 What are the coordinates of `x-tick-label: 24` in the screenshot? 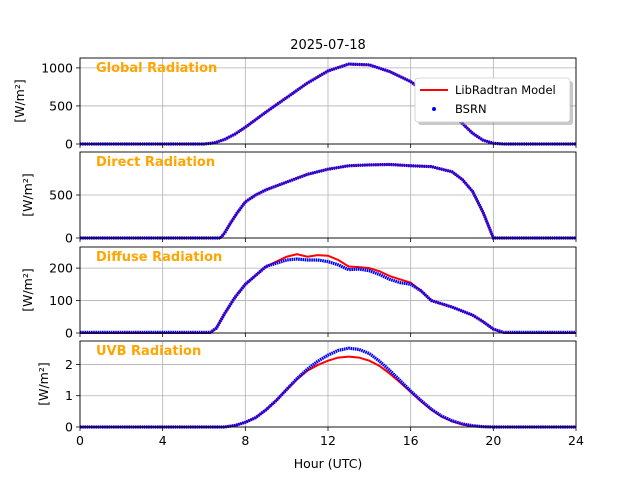 It's located at (576, 440).